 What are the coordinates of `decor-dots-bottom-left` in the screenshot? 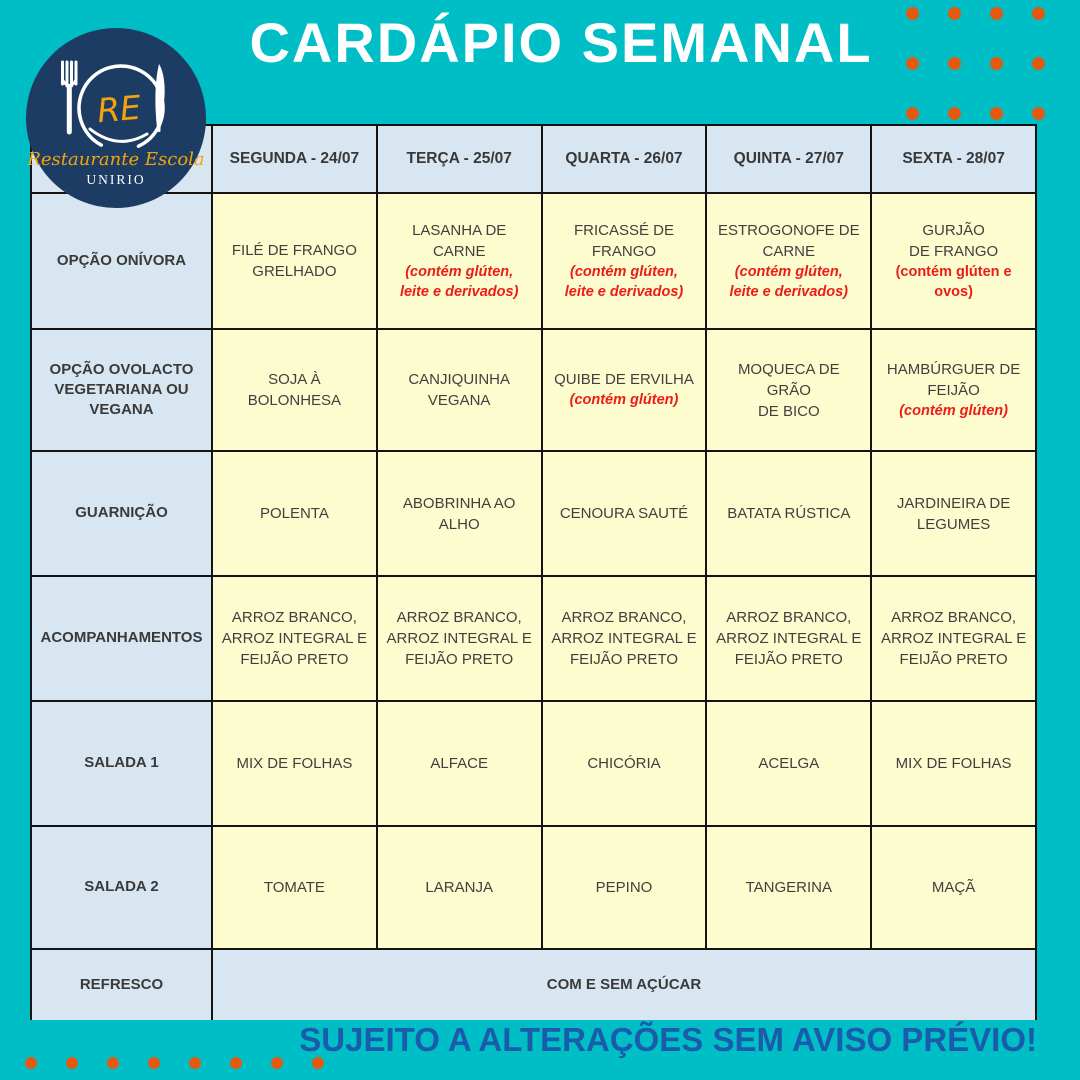 It's located at (174, 1063).